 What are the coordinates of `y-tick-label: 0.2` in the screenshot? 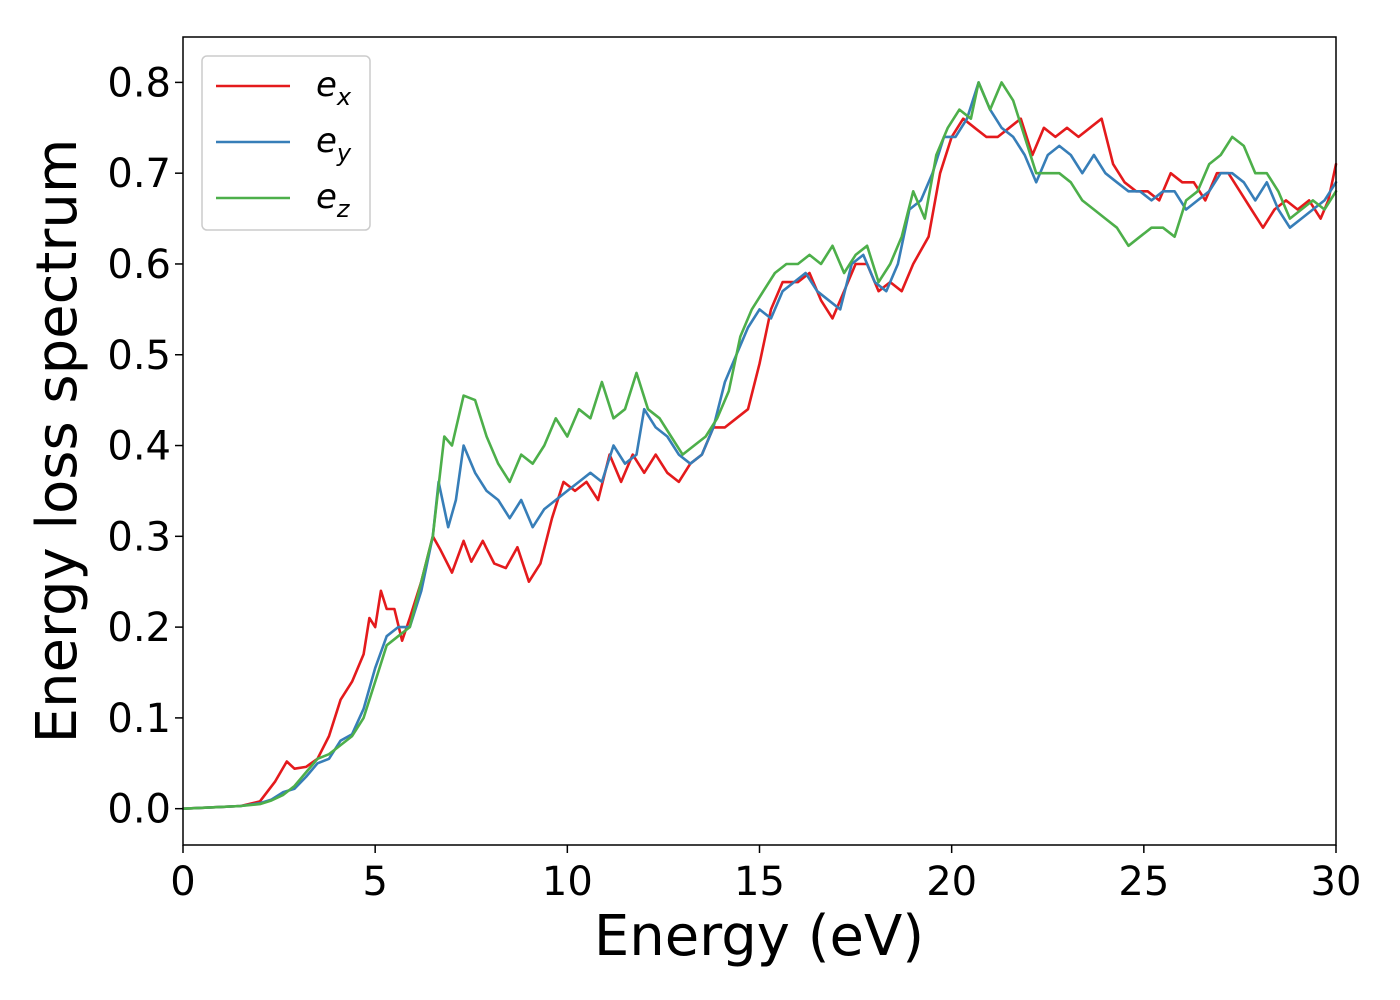 It's located at (139, 628).